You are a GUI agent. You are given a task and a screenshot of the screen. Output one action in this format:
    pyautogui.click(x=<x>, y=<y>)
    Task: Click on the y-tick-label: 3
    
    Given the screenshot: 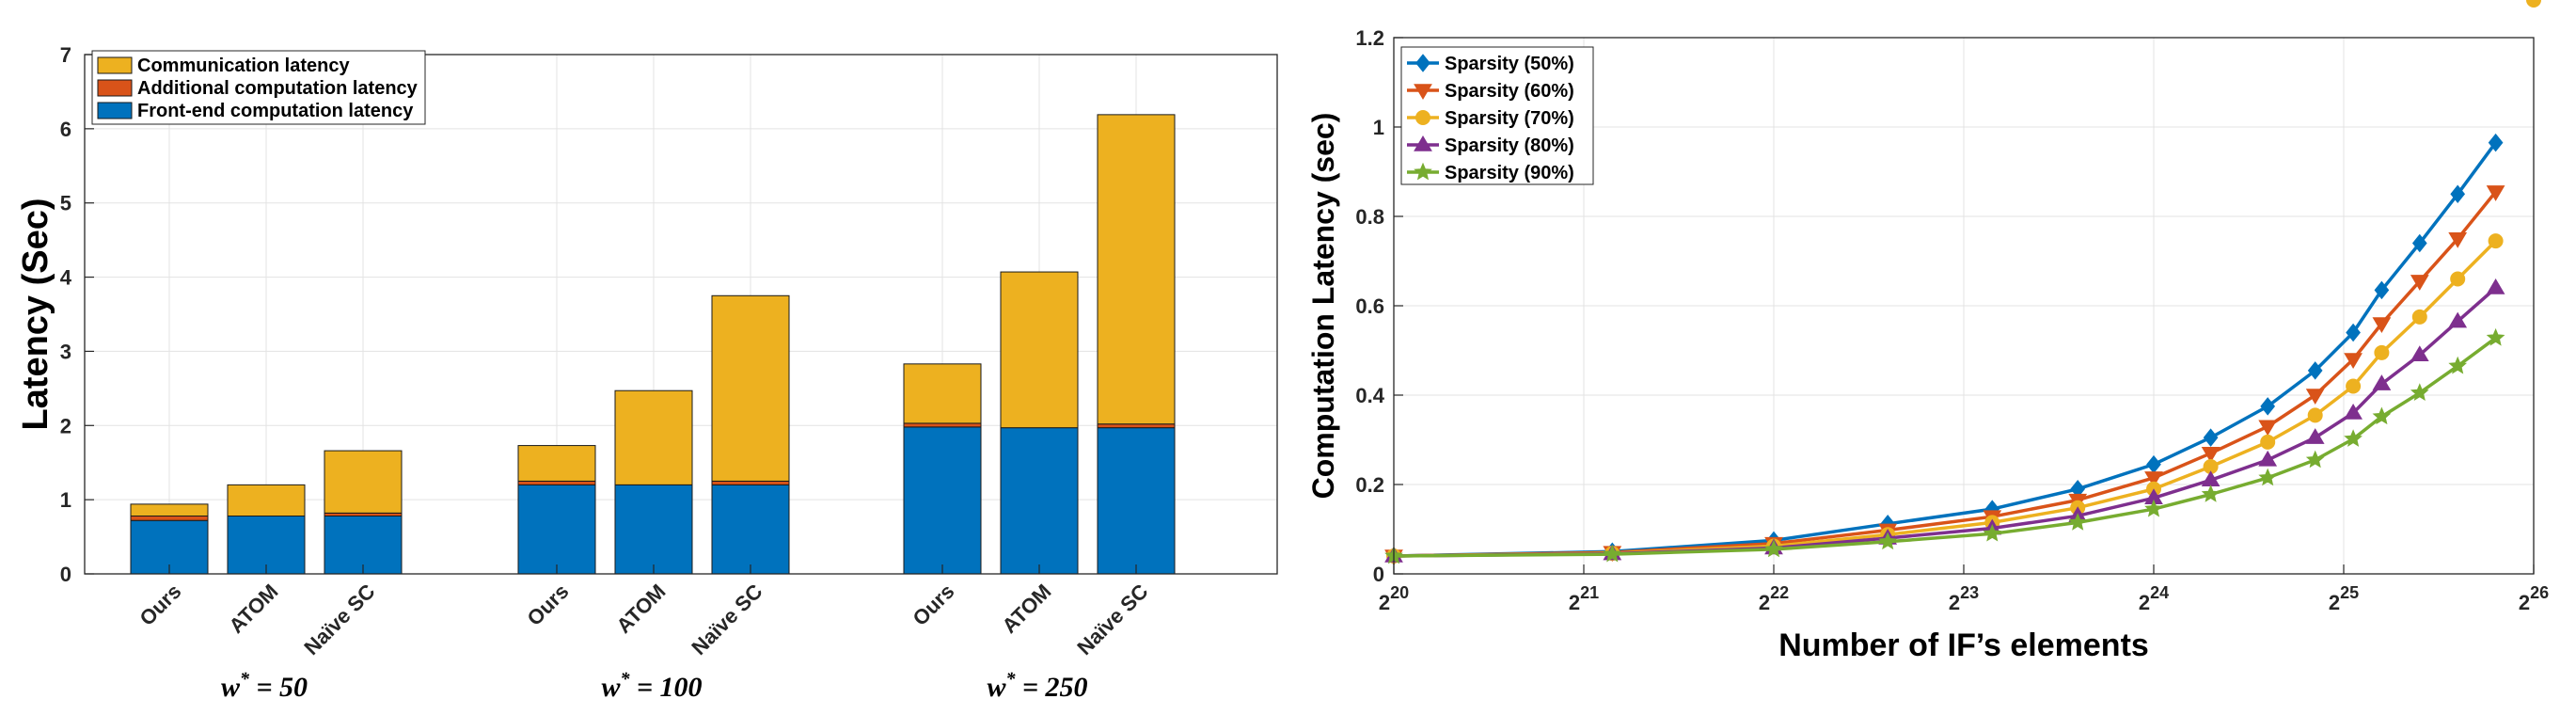 What is the action you would take?
    pyautogui.click(x=65, y=351)
    